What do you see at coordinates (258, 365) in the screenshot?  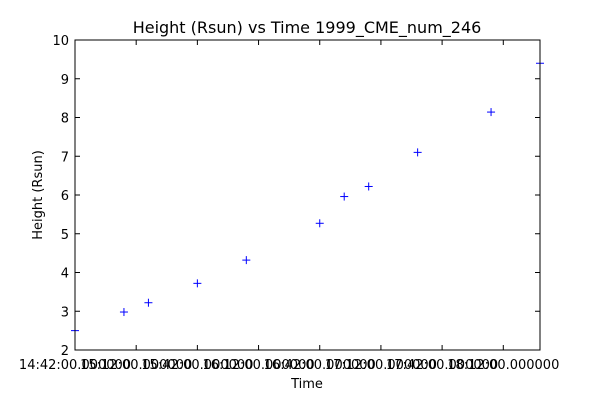 I see `x-tick-label: 16:12:00.000000` at bounding box center [258, 365].